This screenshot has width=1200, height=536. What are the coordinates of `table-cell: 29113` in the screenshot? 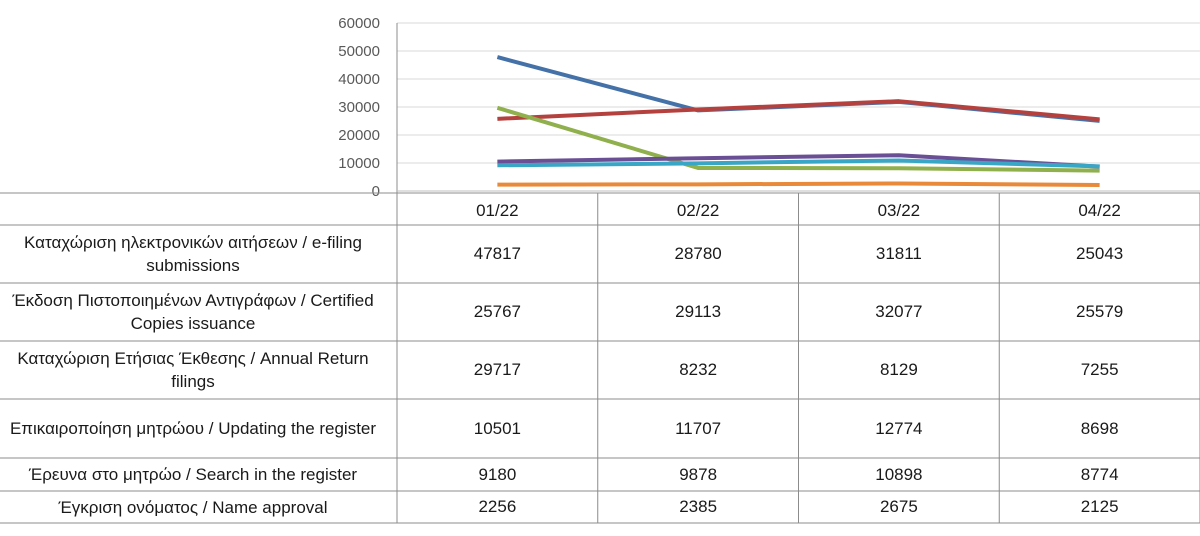 It's located at (698, 311).